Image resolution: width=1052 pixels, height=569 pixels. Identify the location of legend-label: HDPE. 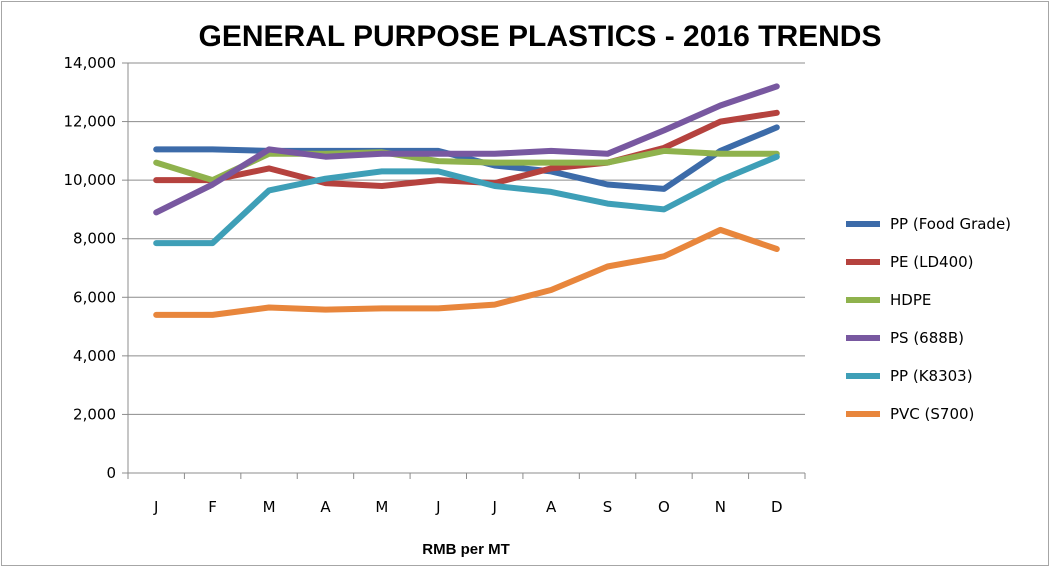
(910, 300).